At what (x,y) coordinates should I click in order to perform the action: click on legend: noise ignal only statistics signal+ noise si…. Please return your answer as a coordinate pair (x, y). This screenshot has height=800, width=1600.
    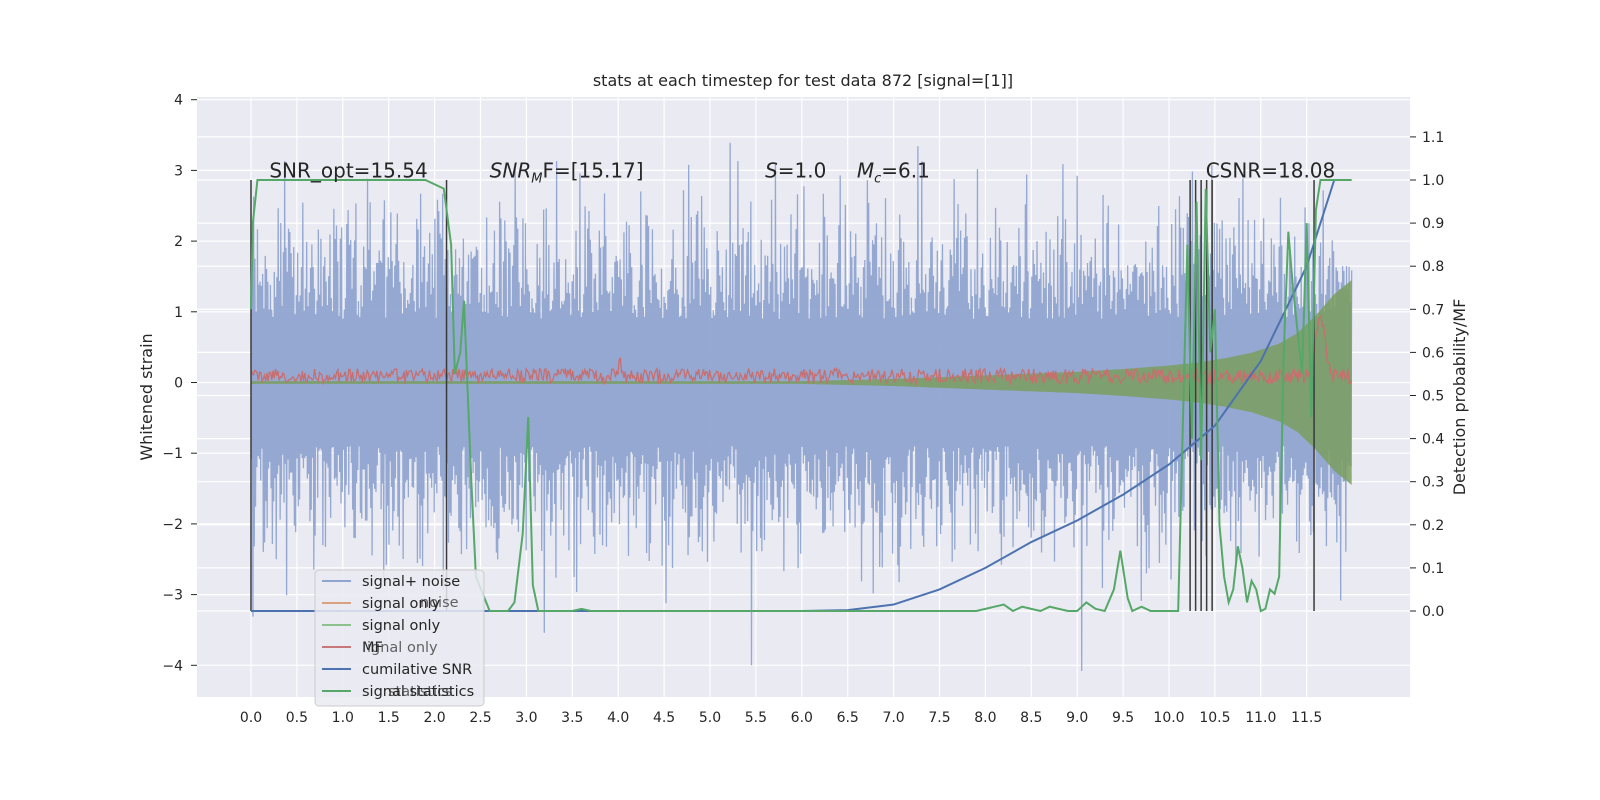
    Looking at the image, I should click on (399, 638).